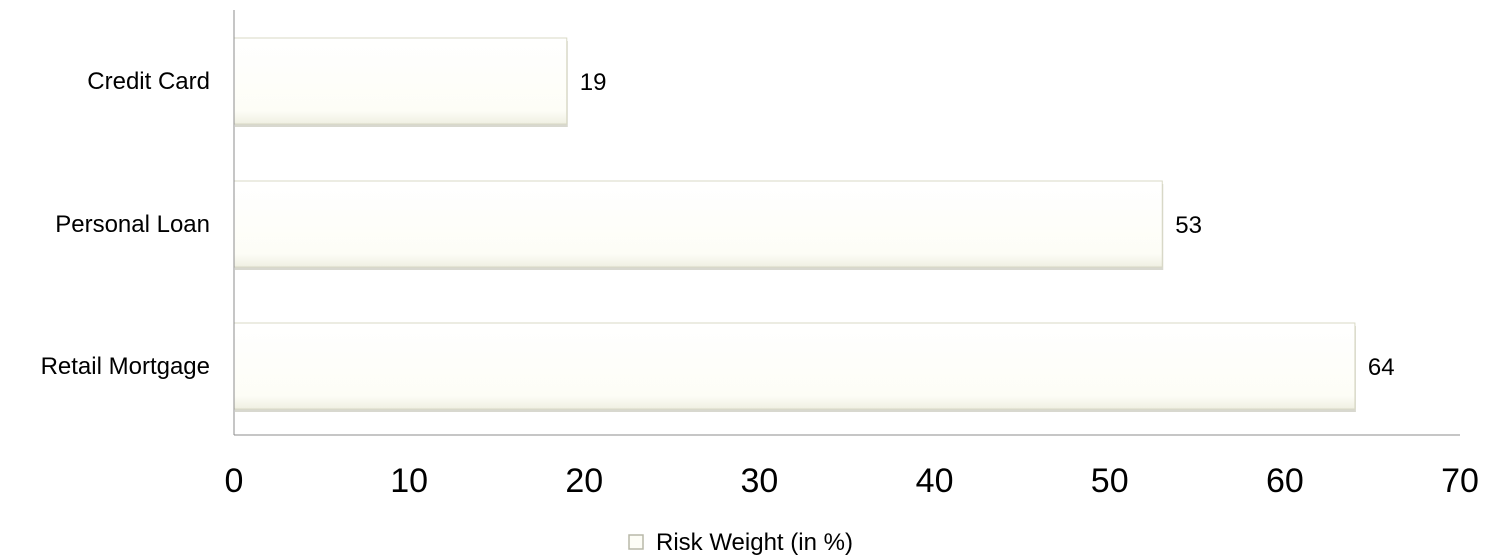 This screenshot has width=1488, height=557. What do you see at coordinates (400, 81) in the screenshot?
I see `bar-credit-card` at bounding box center [400, 81].